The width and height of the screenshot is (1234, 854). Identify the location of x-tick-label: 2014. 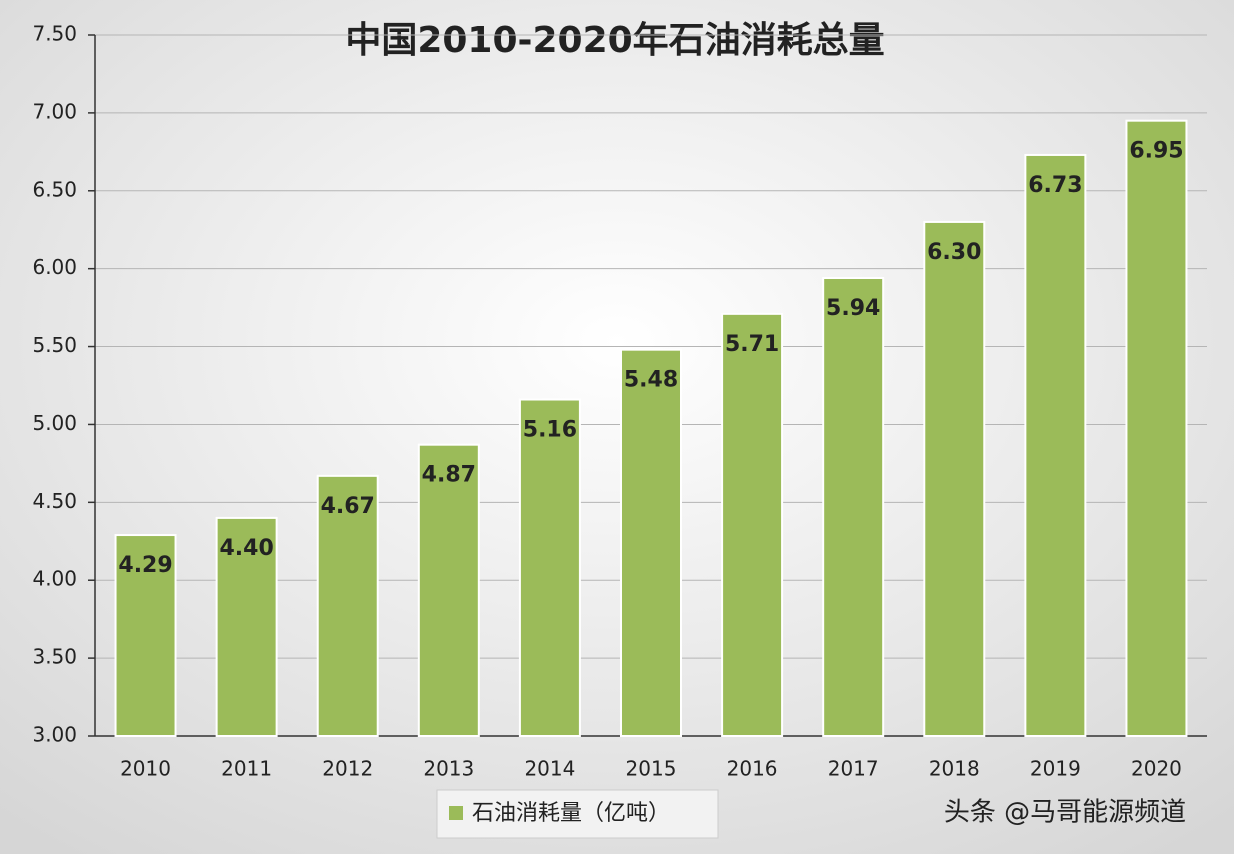
(549, 769).